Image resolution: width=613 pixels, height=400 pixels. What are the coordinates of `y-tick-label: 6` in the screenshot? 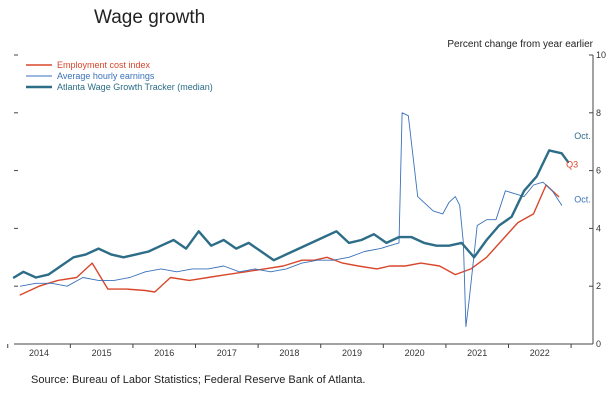 It's located at (598, 171).